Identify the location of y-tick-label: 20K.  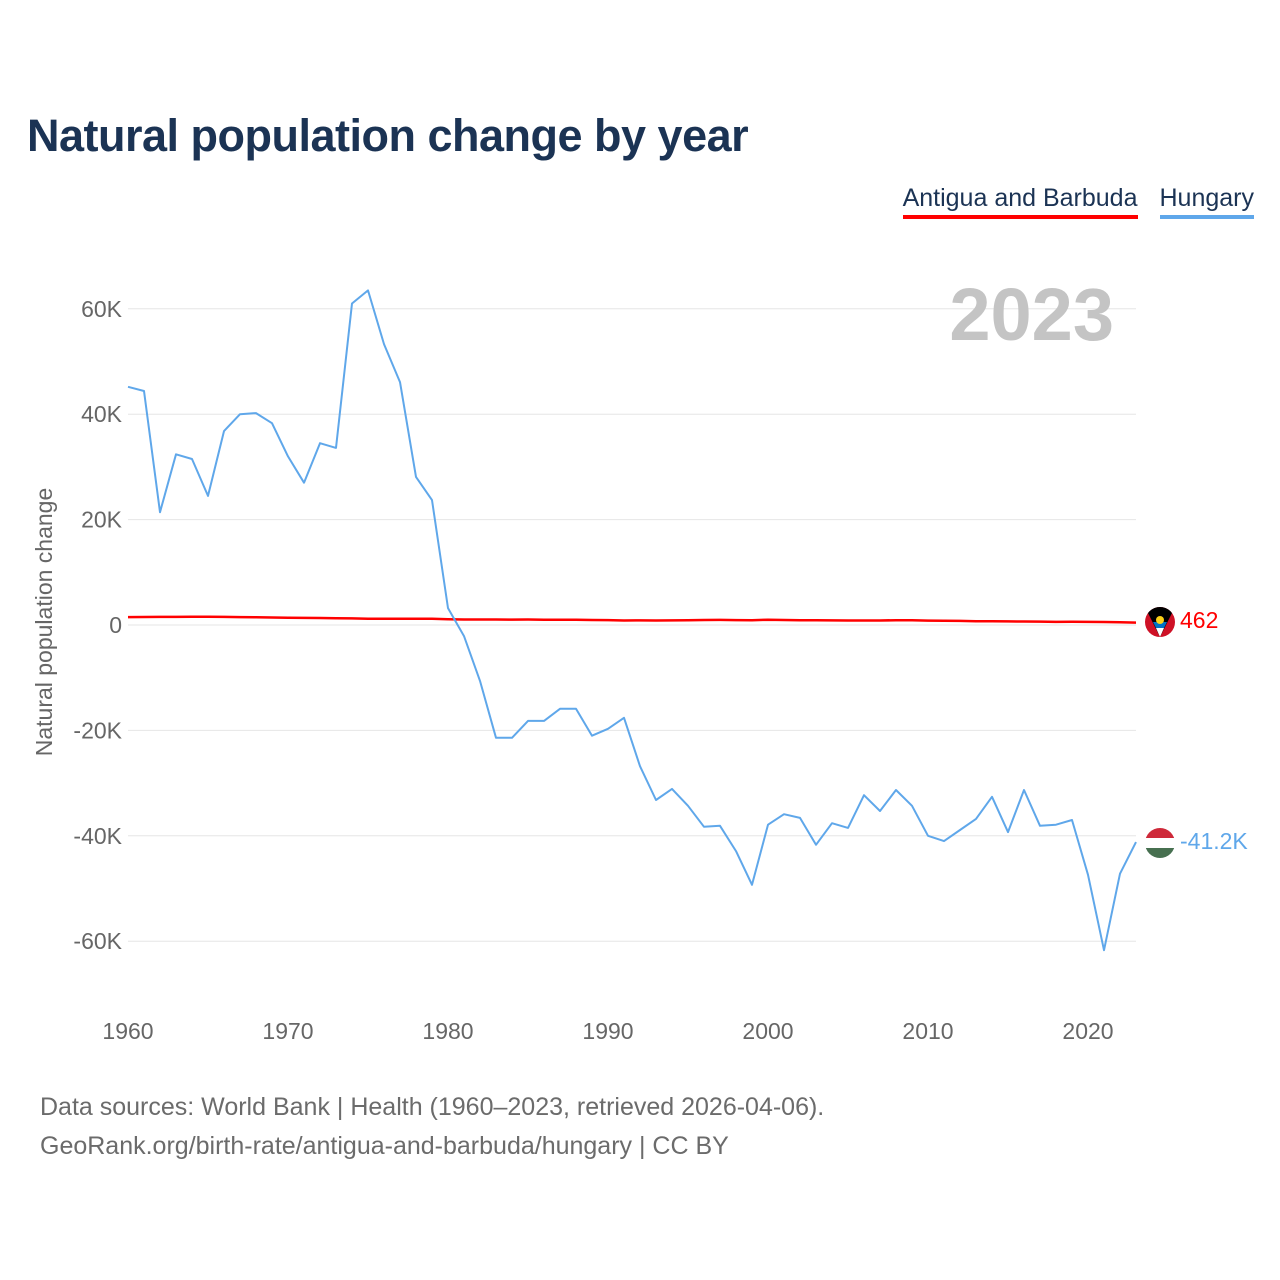
(102, 520).